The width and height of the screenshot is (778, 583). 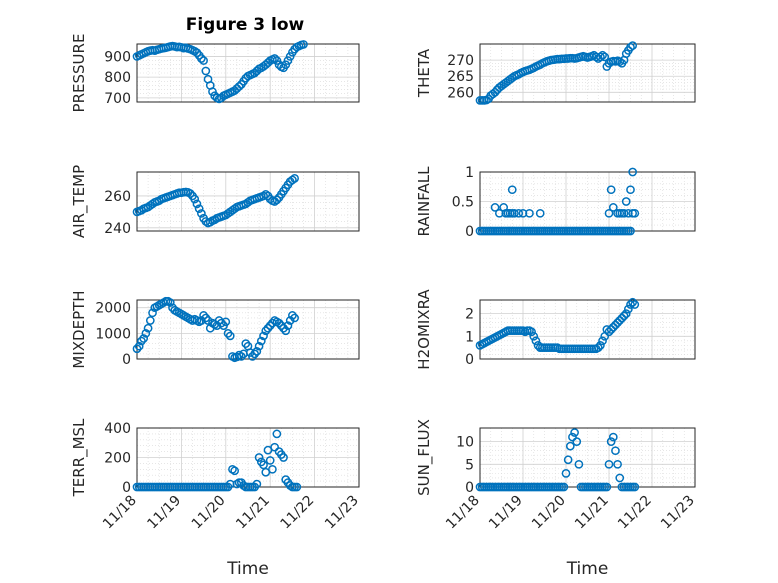 I want to click on series-air_temp, so click(x=215, y=201).